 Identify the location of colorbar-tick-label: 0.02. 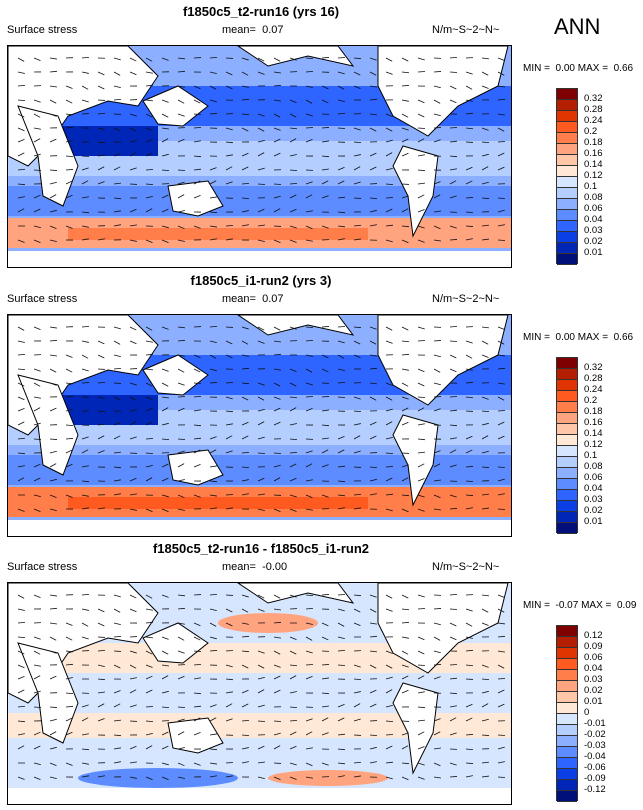
(593, 690).